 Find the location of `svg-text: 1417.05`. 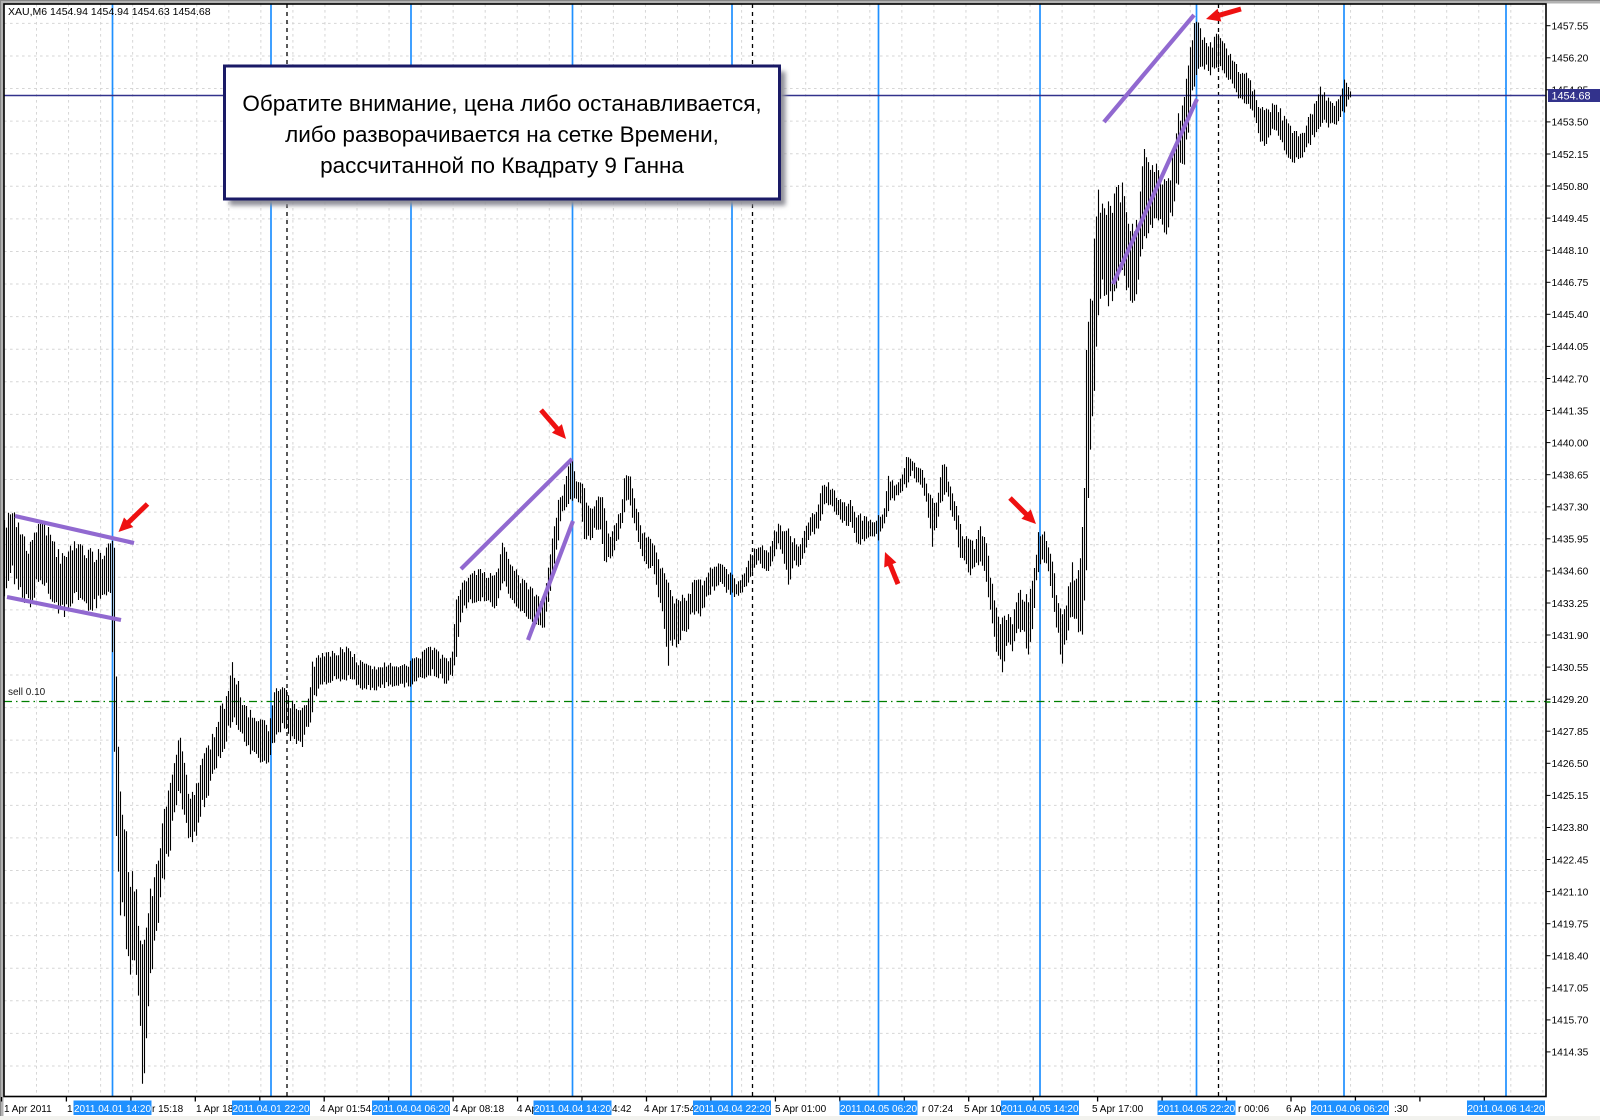

svg-text: 1417.05 is located at coordinates (1570, 989).